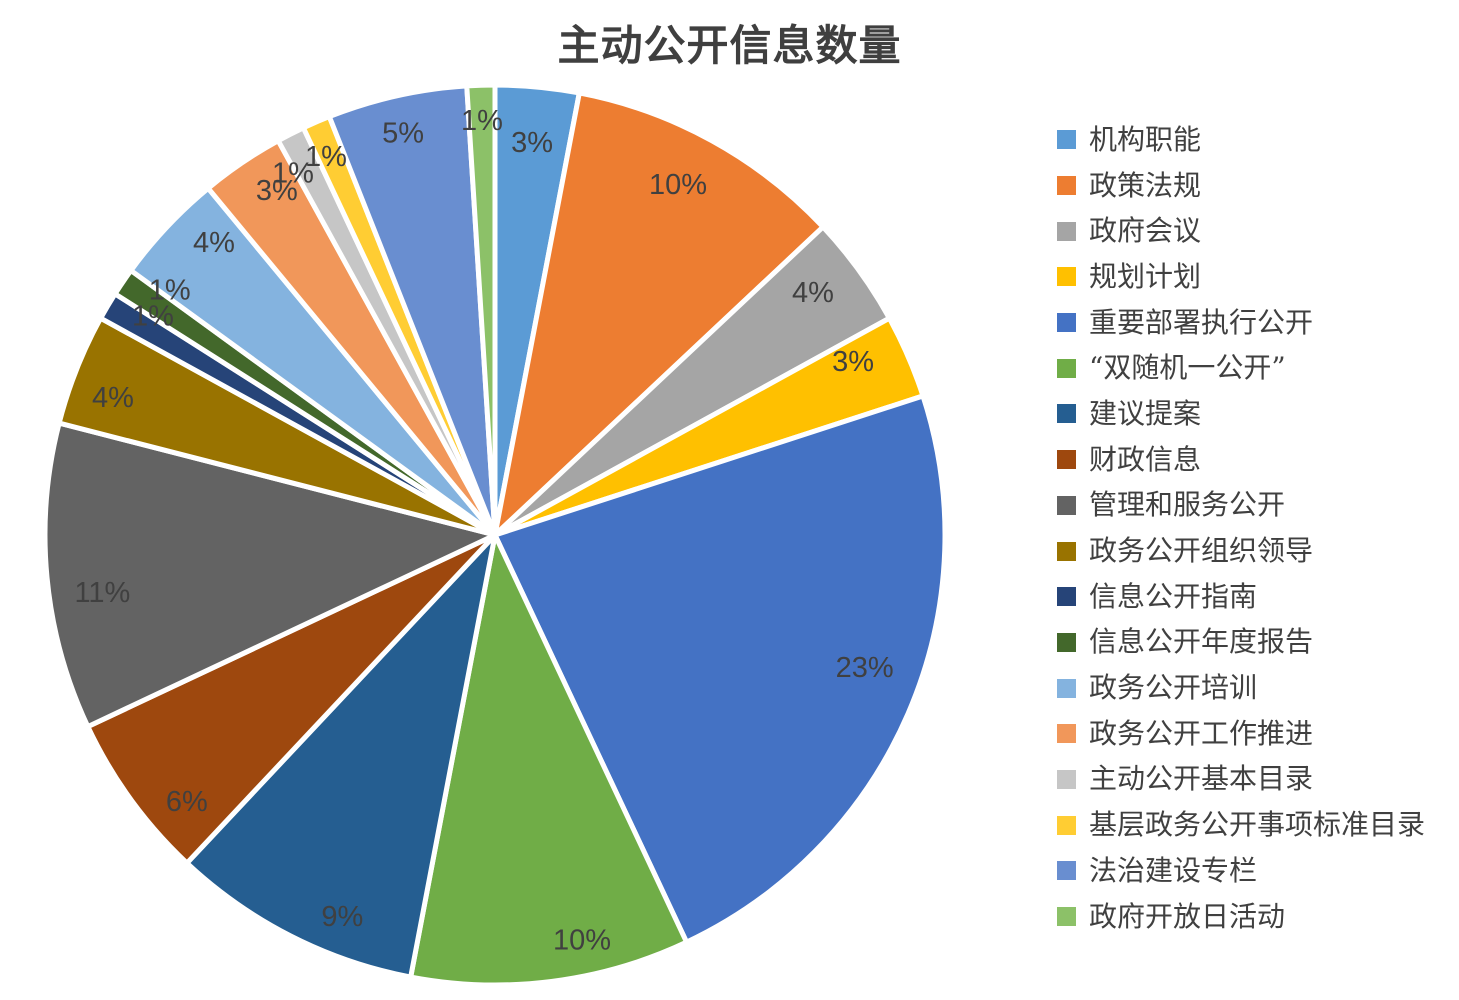  I want to click on legend-item-label: 重要部署执行公开, so click(1201, 322).